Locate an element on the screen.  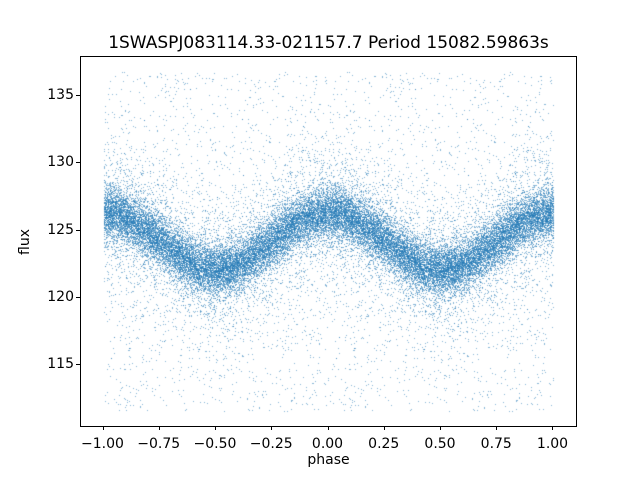
x-tick-label: 1.00 is located at coordinates (552, 444).